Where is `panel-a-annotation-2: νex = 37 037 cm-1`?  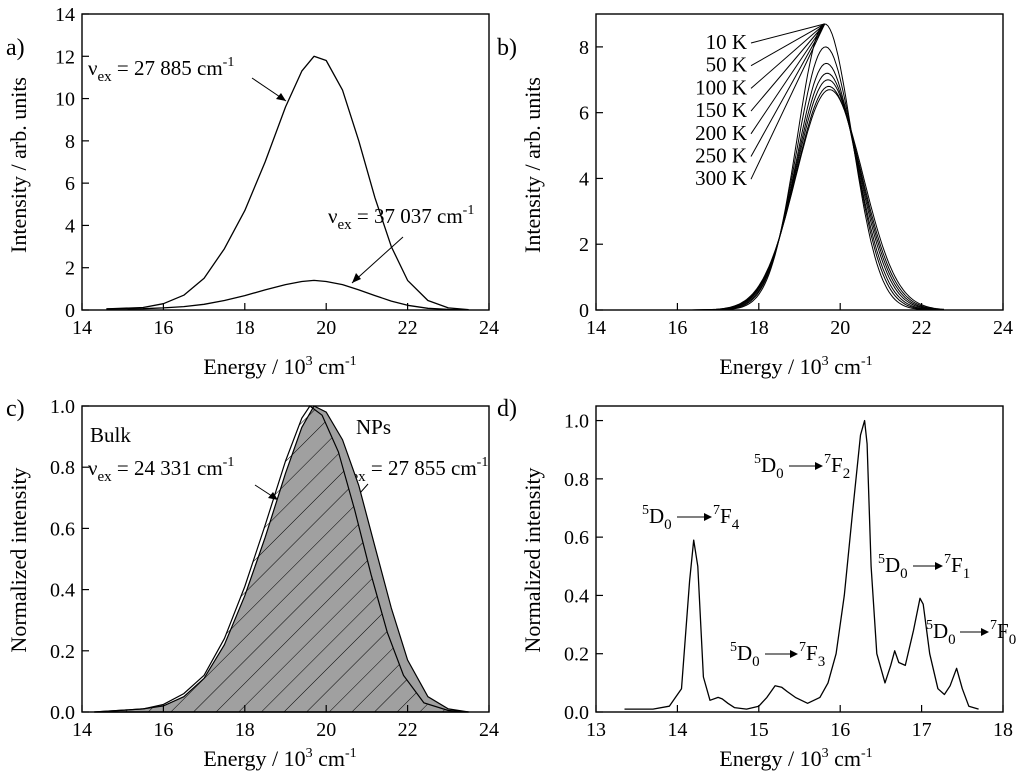 panel-a-annotation-2: νex = 37 037 cm-1 is located at coordinates (401, 218).